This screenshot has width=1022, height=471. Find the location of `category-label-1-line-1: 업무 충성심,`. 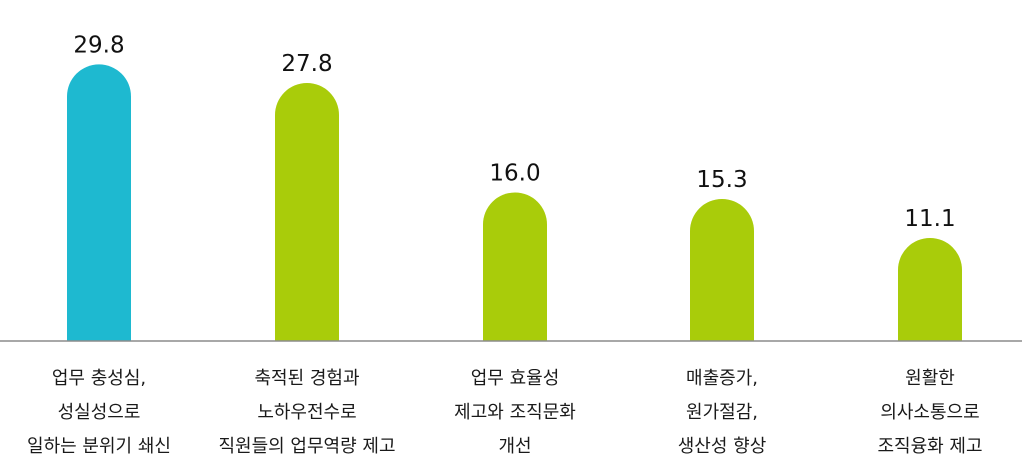

category-label-1-line-1: 업무 충성심, is located at coordinates (99, 378).